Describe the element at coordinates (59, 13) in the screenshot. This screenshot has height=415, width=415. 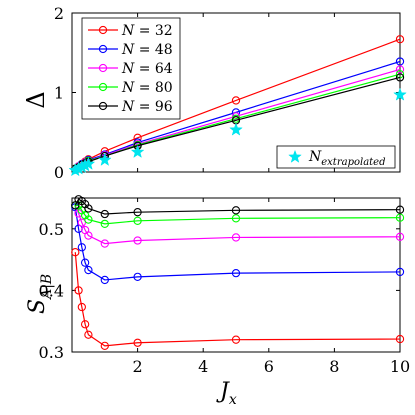
I see `top-ytick-label: 2` at that location.